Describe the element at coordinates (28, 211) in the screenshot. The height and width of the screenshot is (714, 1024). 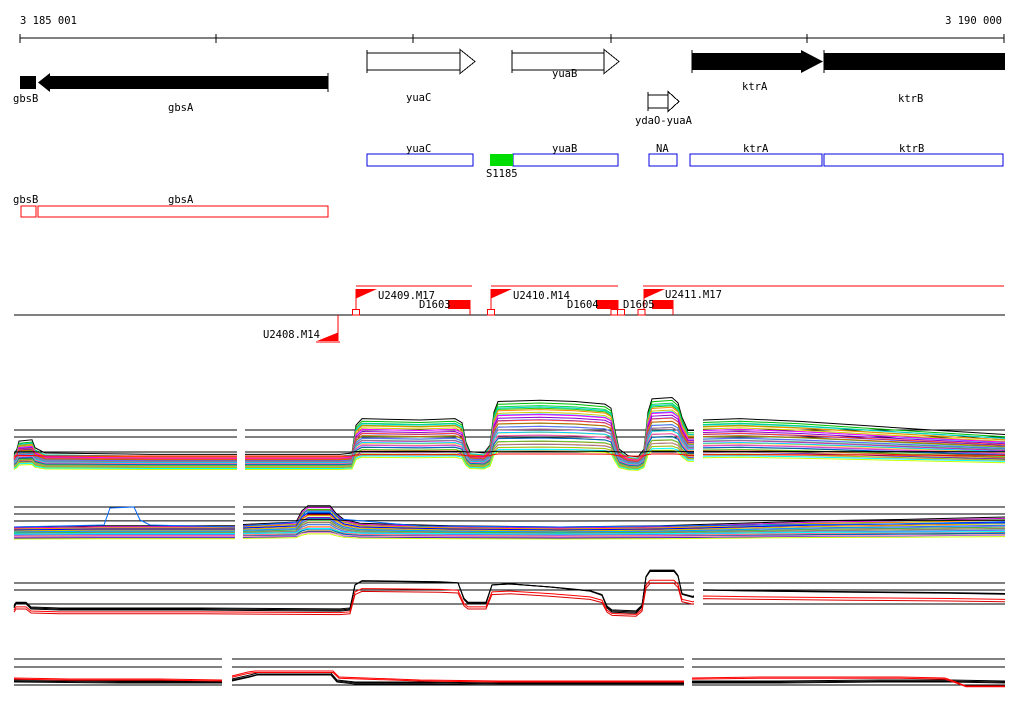
I see `gene-outline-box-gbsB` at that location.